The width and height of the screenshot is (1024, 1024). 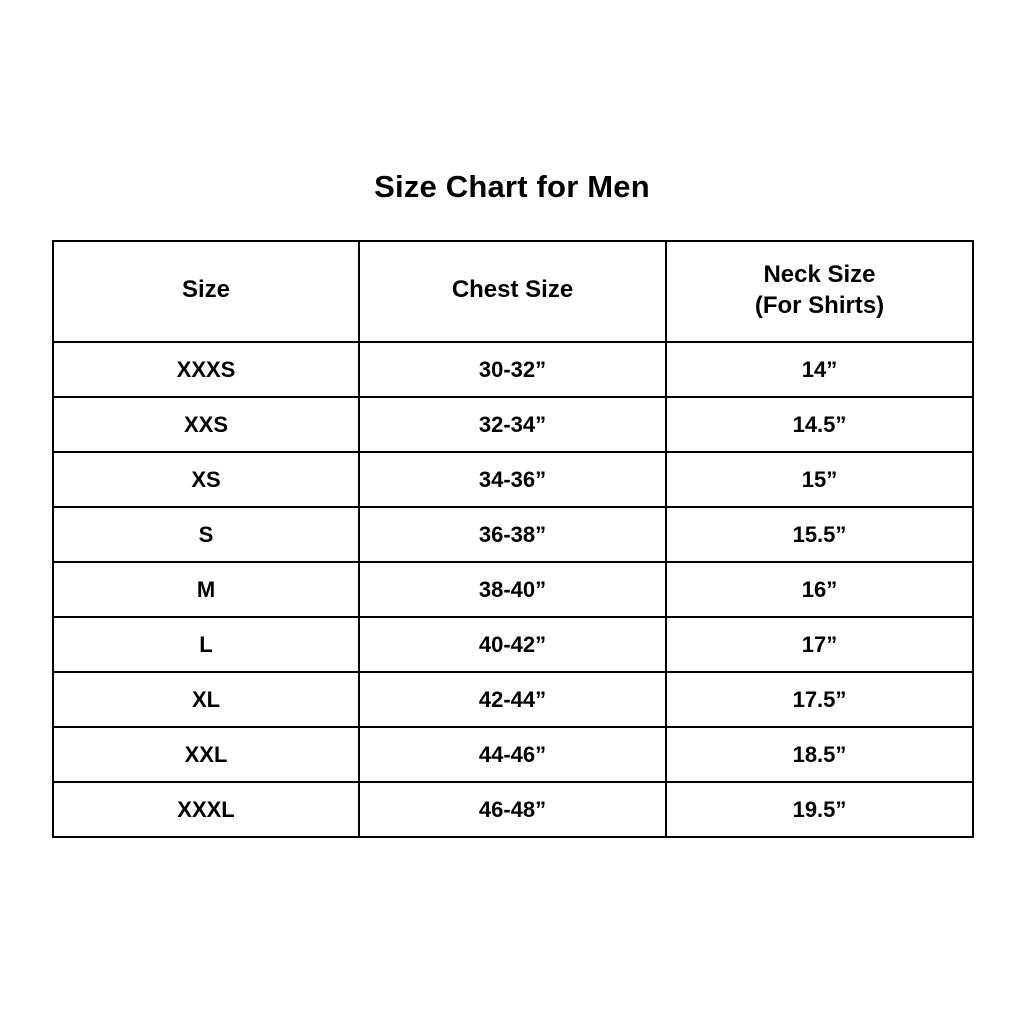 I want to click on table-row: L 40-42” 17”, so click(x=513, y=644).